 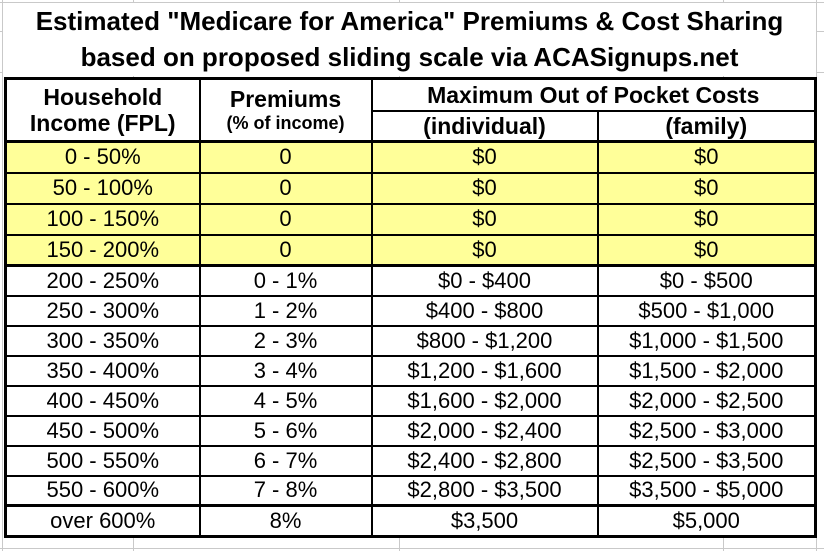 What do you see at coordinates (102, 521) in the screenshot?
I see `cell-income: over 600%` at bounding box center [102, 521].